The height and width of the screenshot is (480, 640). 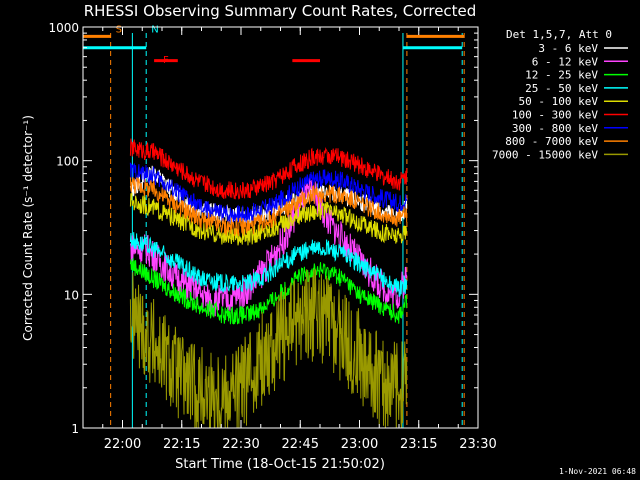 What do you see at coordinates (555, 128) in the screenshot?
I see `legend-label: 300 - 800 keV` at bounding box center [555, 128].